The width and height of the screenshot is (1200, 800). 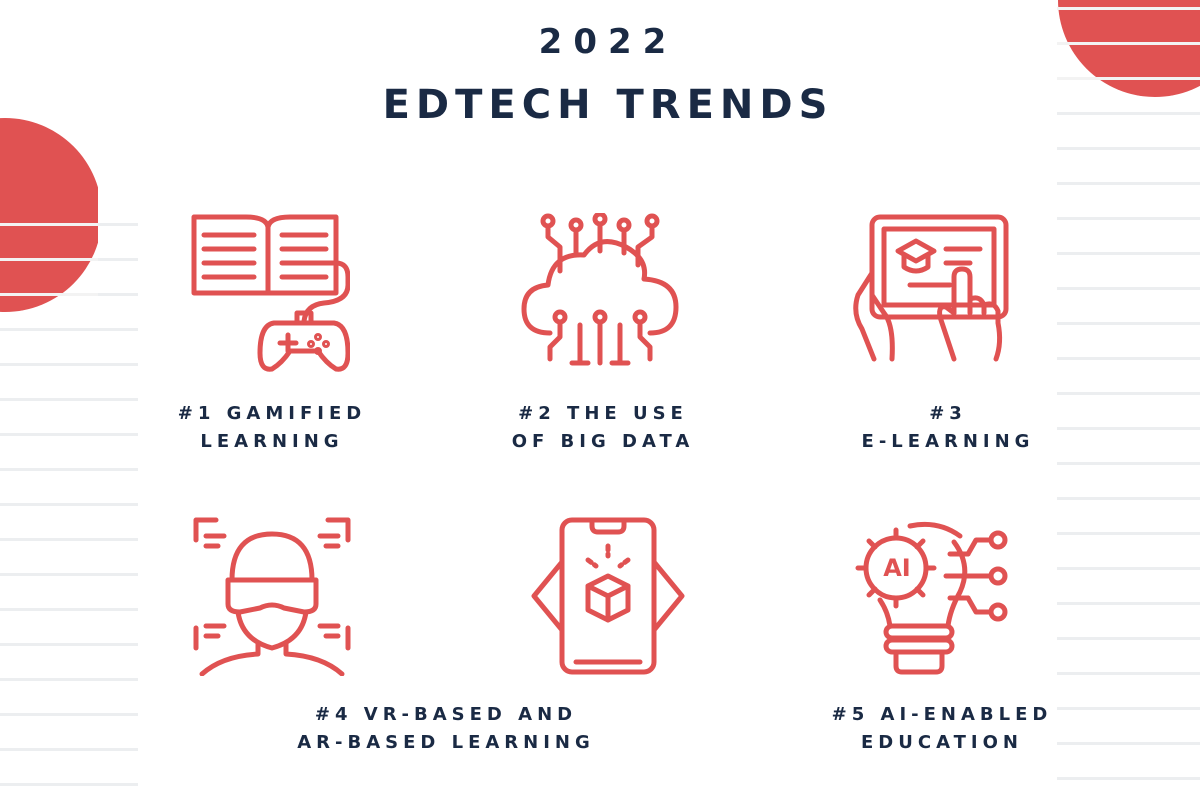 What do you see at coordinates (446, 714) in the screenshot?
I see `trend-label-line: #4 VR-BASED AND` at bounding box center [446, 714].